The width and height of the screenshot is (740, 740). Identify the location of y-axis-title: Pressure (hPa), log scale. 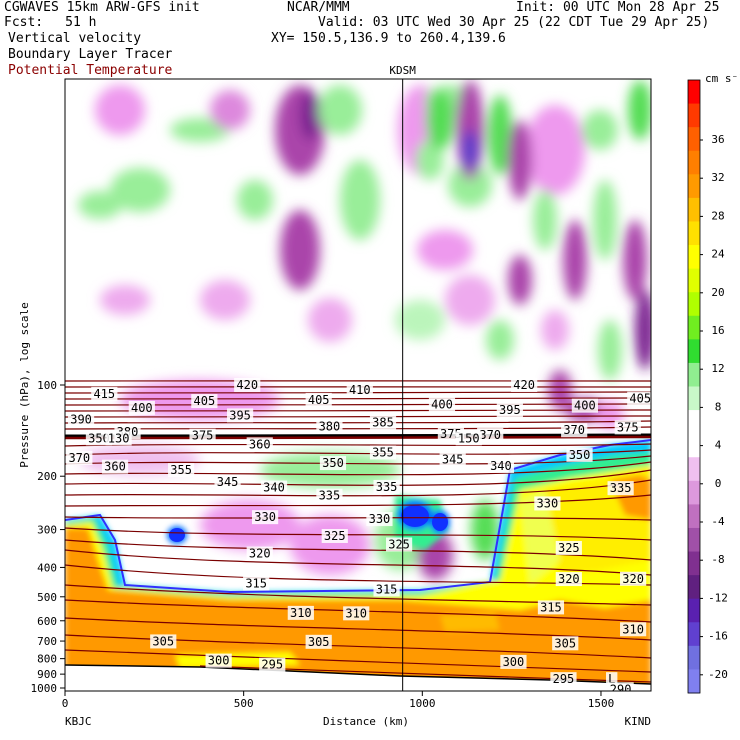
(24, 385).